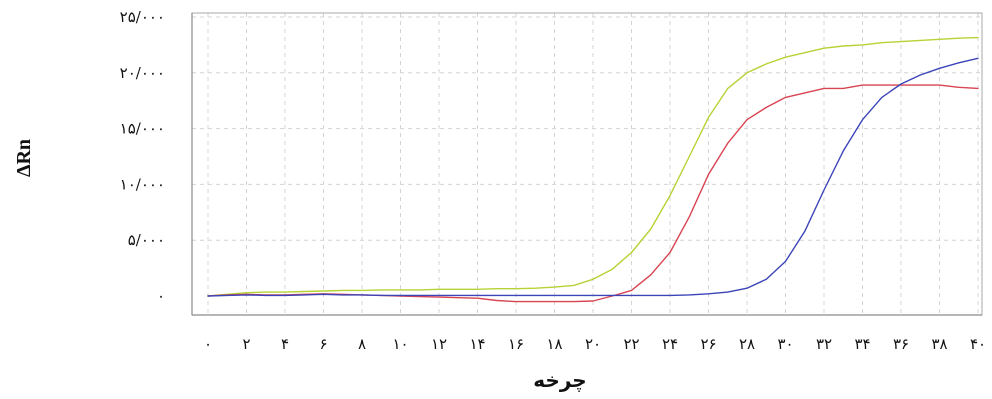  What do you see at coordinates (477, 344) in the screenshot?
I see `x-tick-label: ۱۴` at bounding box center [477, 344].